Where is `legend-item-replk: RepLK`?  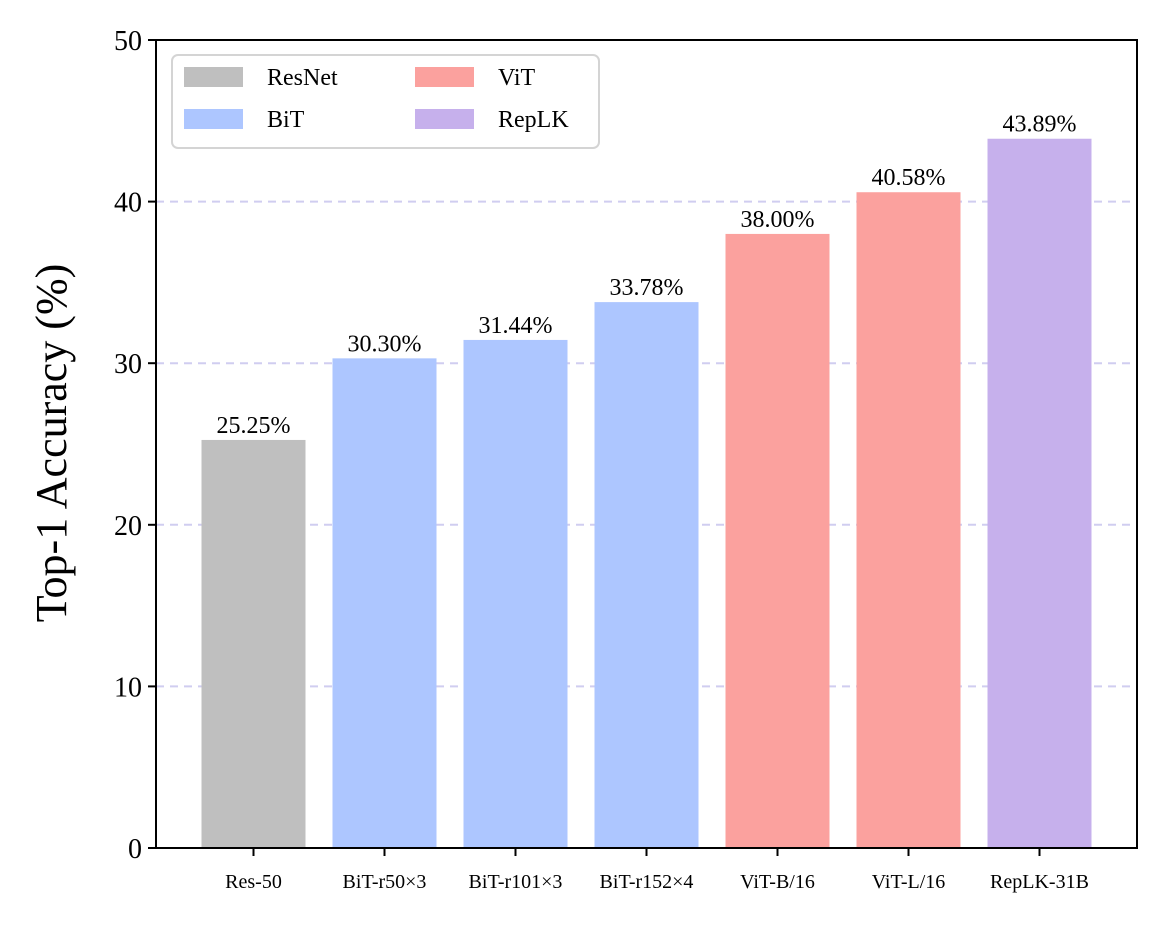
legend-item-replk: RepLK is located at coordinates (492, 120).